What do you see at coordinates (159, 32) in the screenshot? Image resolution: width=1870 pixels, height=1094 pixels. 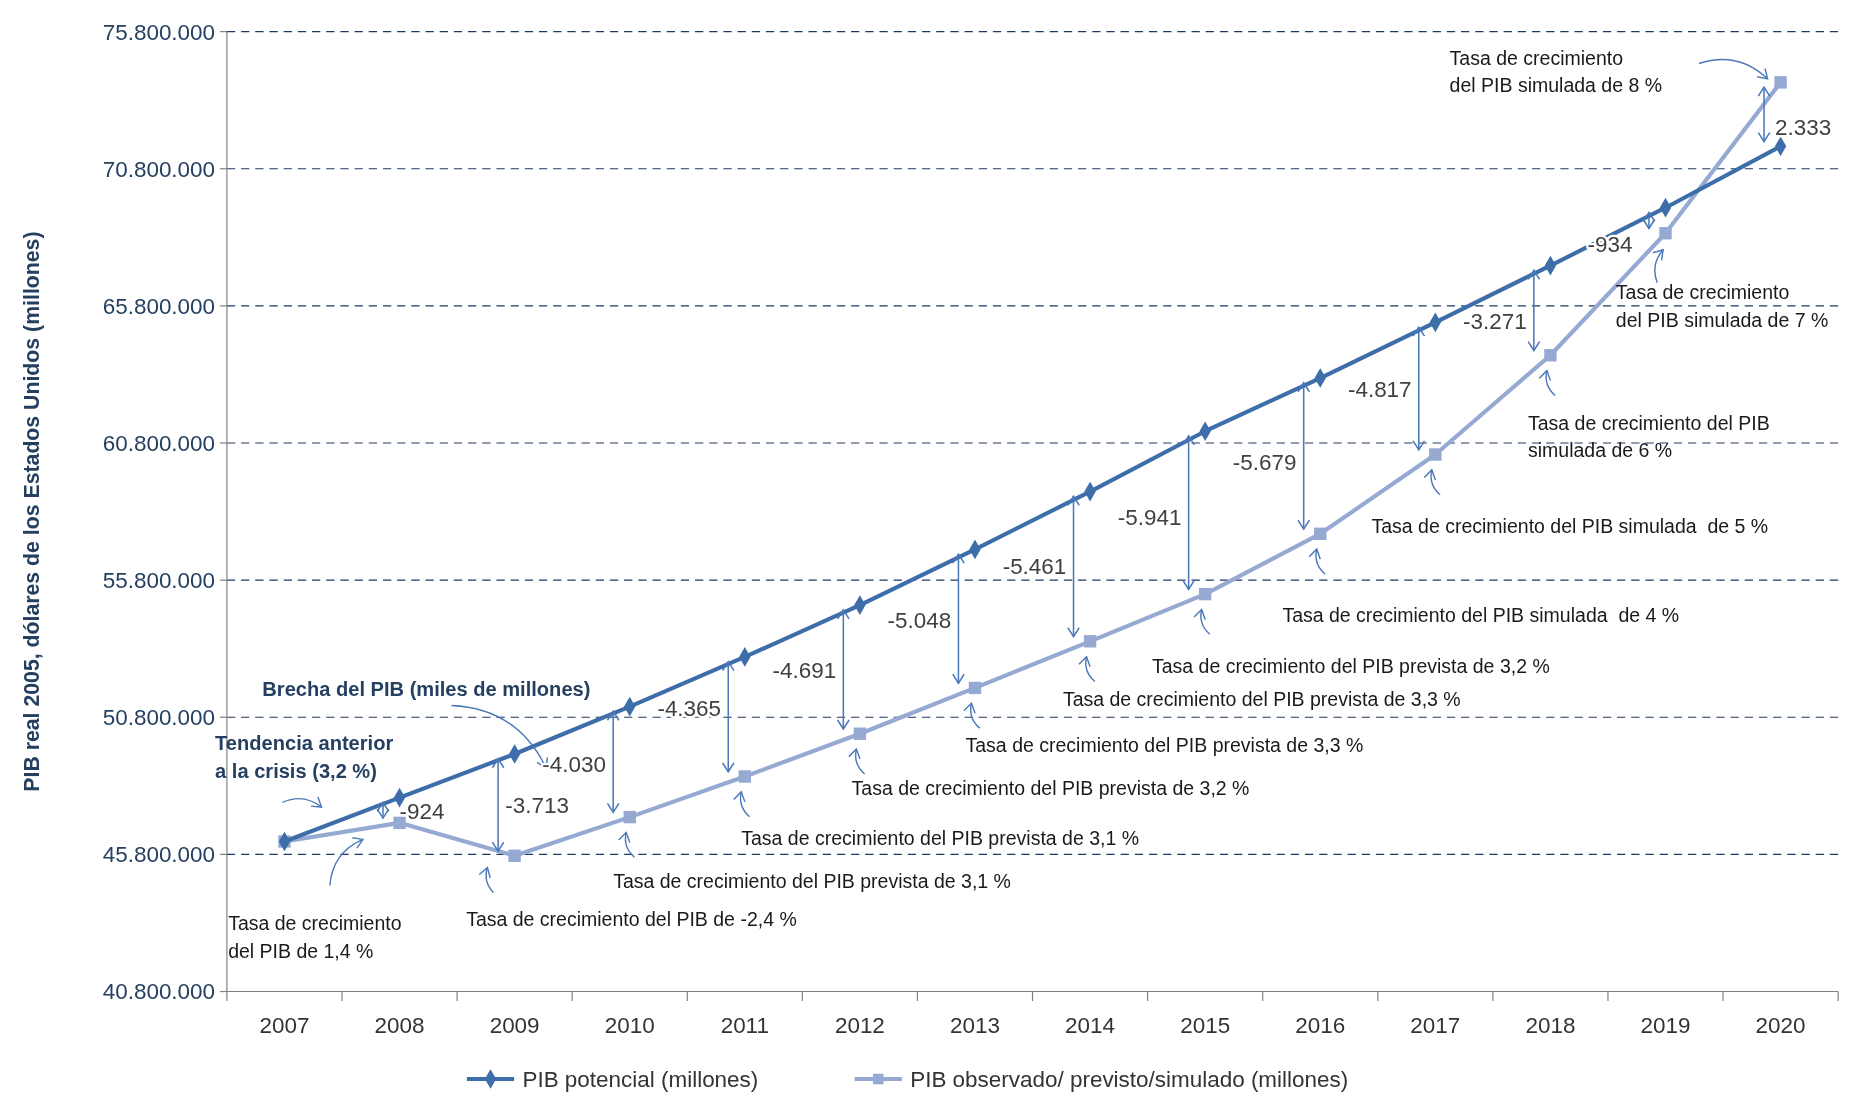 I see `y-tick-label: 75.800.000` at bounding box center [159, 32].